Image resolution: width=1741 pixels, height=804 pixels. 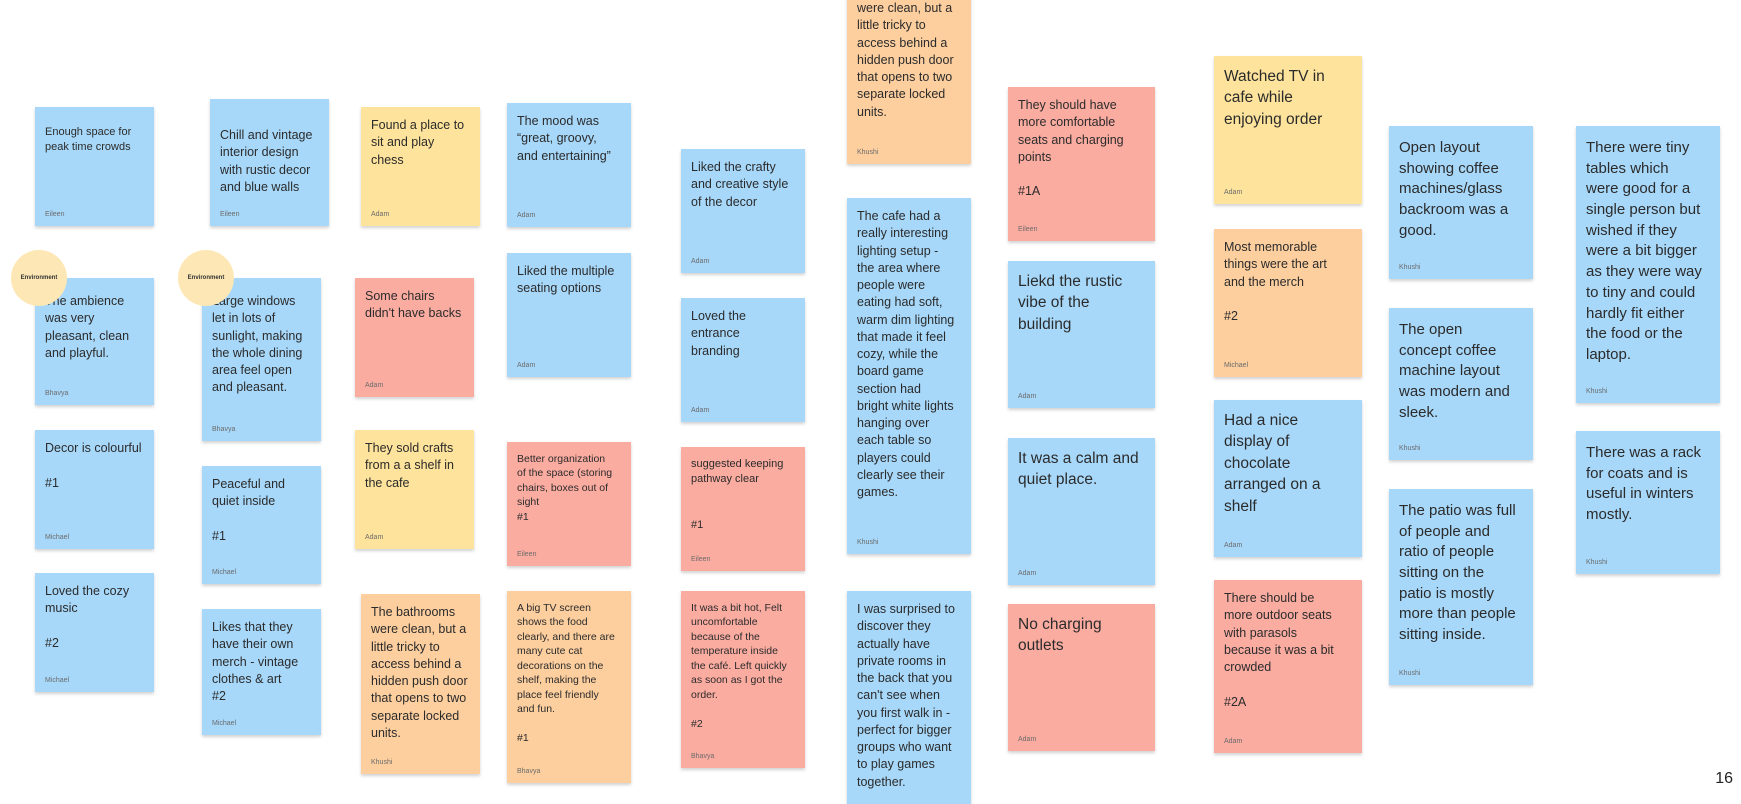 I want to click on sticky-note: It was a calm and quiet place. Adam, so click(x=1081, y=511).